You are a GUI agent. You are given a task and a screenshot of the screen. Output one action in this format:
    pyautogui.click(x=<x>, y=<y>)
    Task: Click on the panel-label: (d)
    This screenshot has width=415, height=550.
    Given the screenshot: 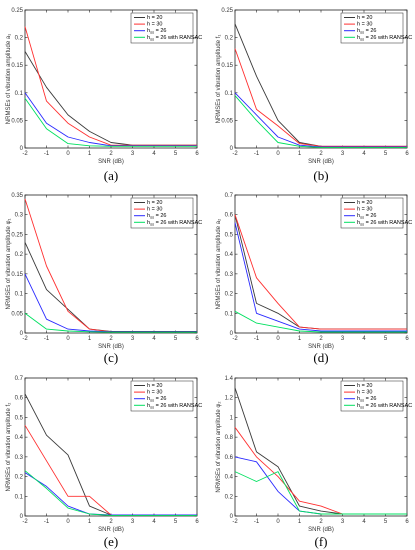 What is the action you would take?
    pyautogui.click(x=320, y=357)
    